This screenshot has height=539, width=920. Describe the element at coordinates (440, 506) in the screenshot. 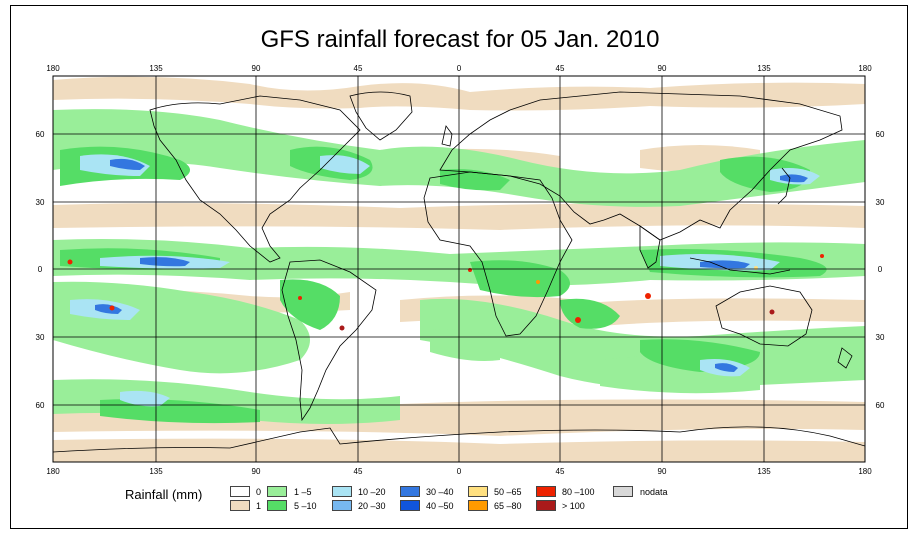

I see `legend-label-7: 40 –50` at that location.